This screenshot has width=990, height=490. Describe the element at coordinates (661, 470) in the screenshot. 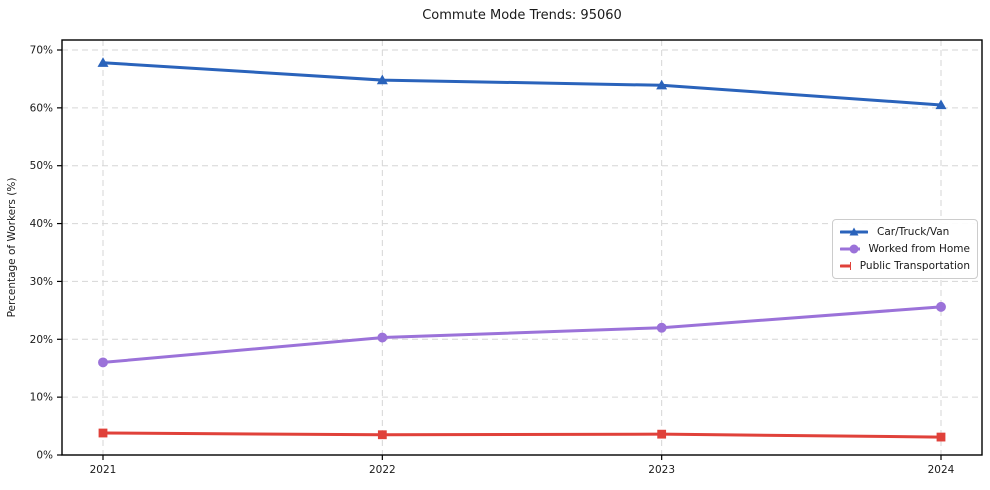

I see `x-tick-label: 2023` at that location.